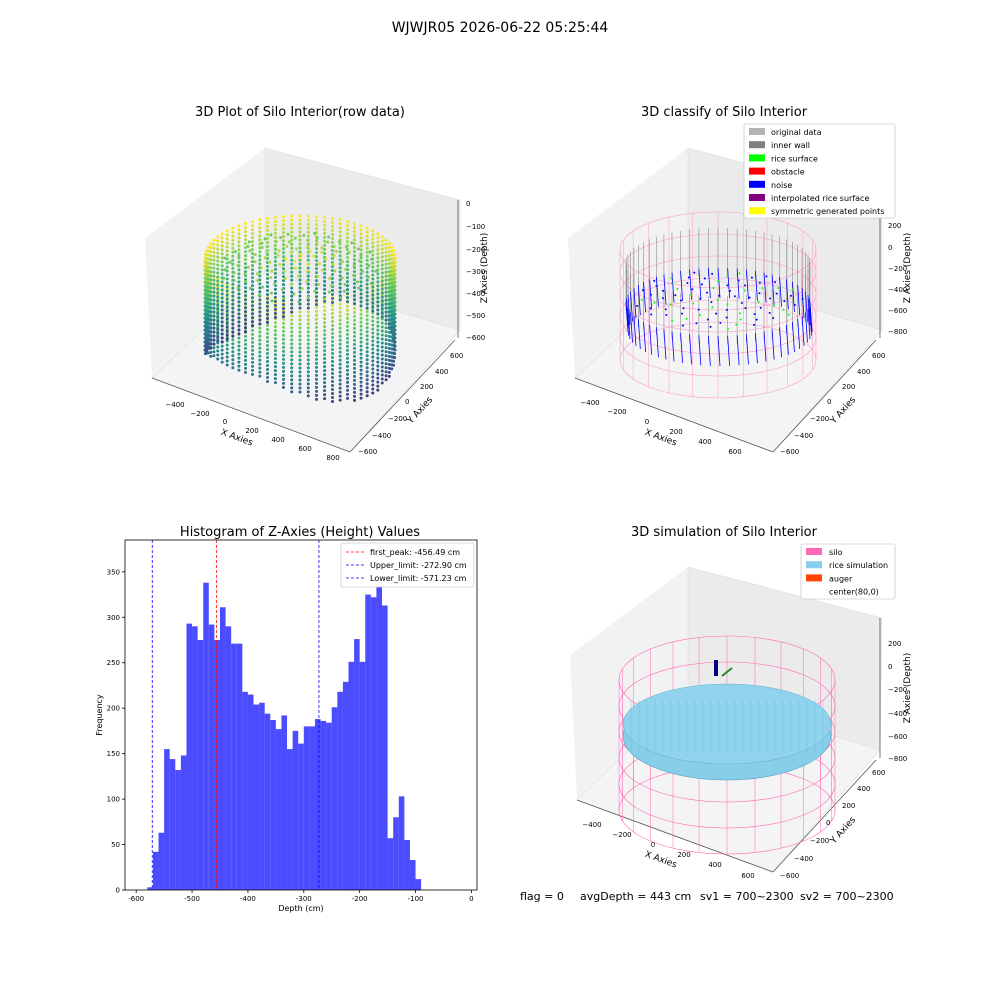  Describe the element at coordinates (781, 185) in the screenshot. I see `legend-label: noise` at that location.